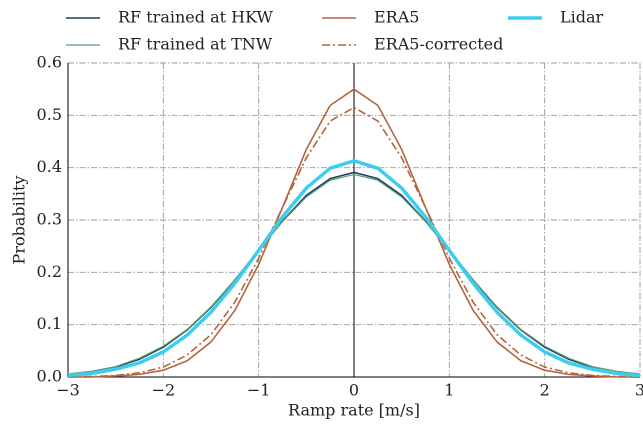 Image resolution: width=643 pixels, height=426 pixels. I want to click on y-tick-label: 0.4, so click(49, 166).